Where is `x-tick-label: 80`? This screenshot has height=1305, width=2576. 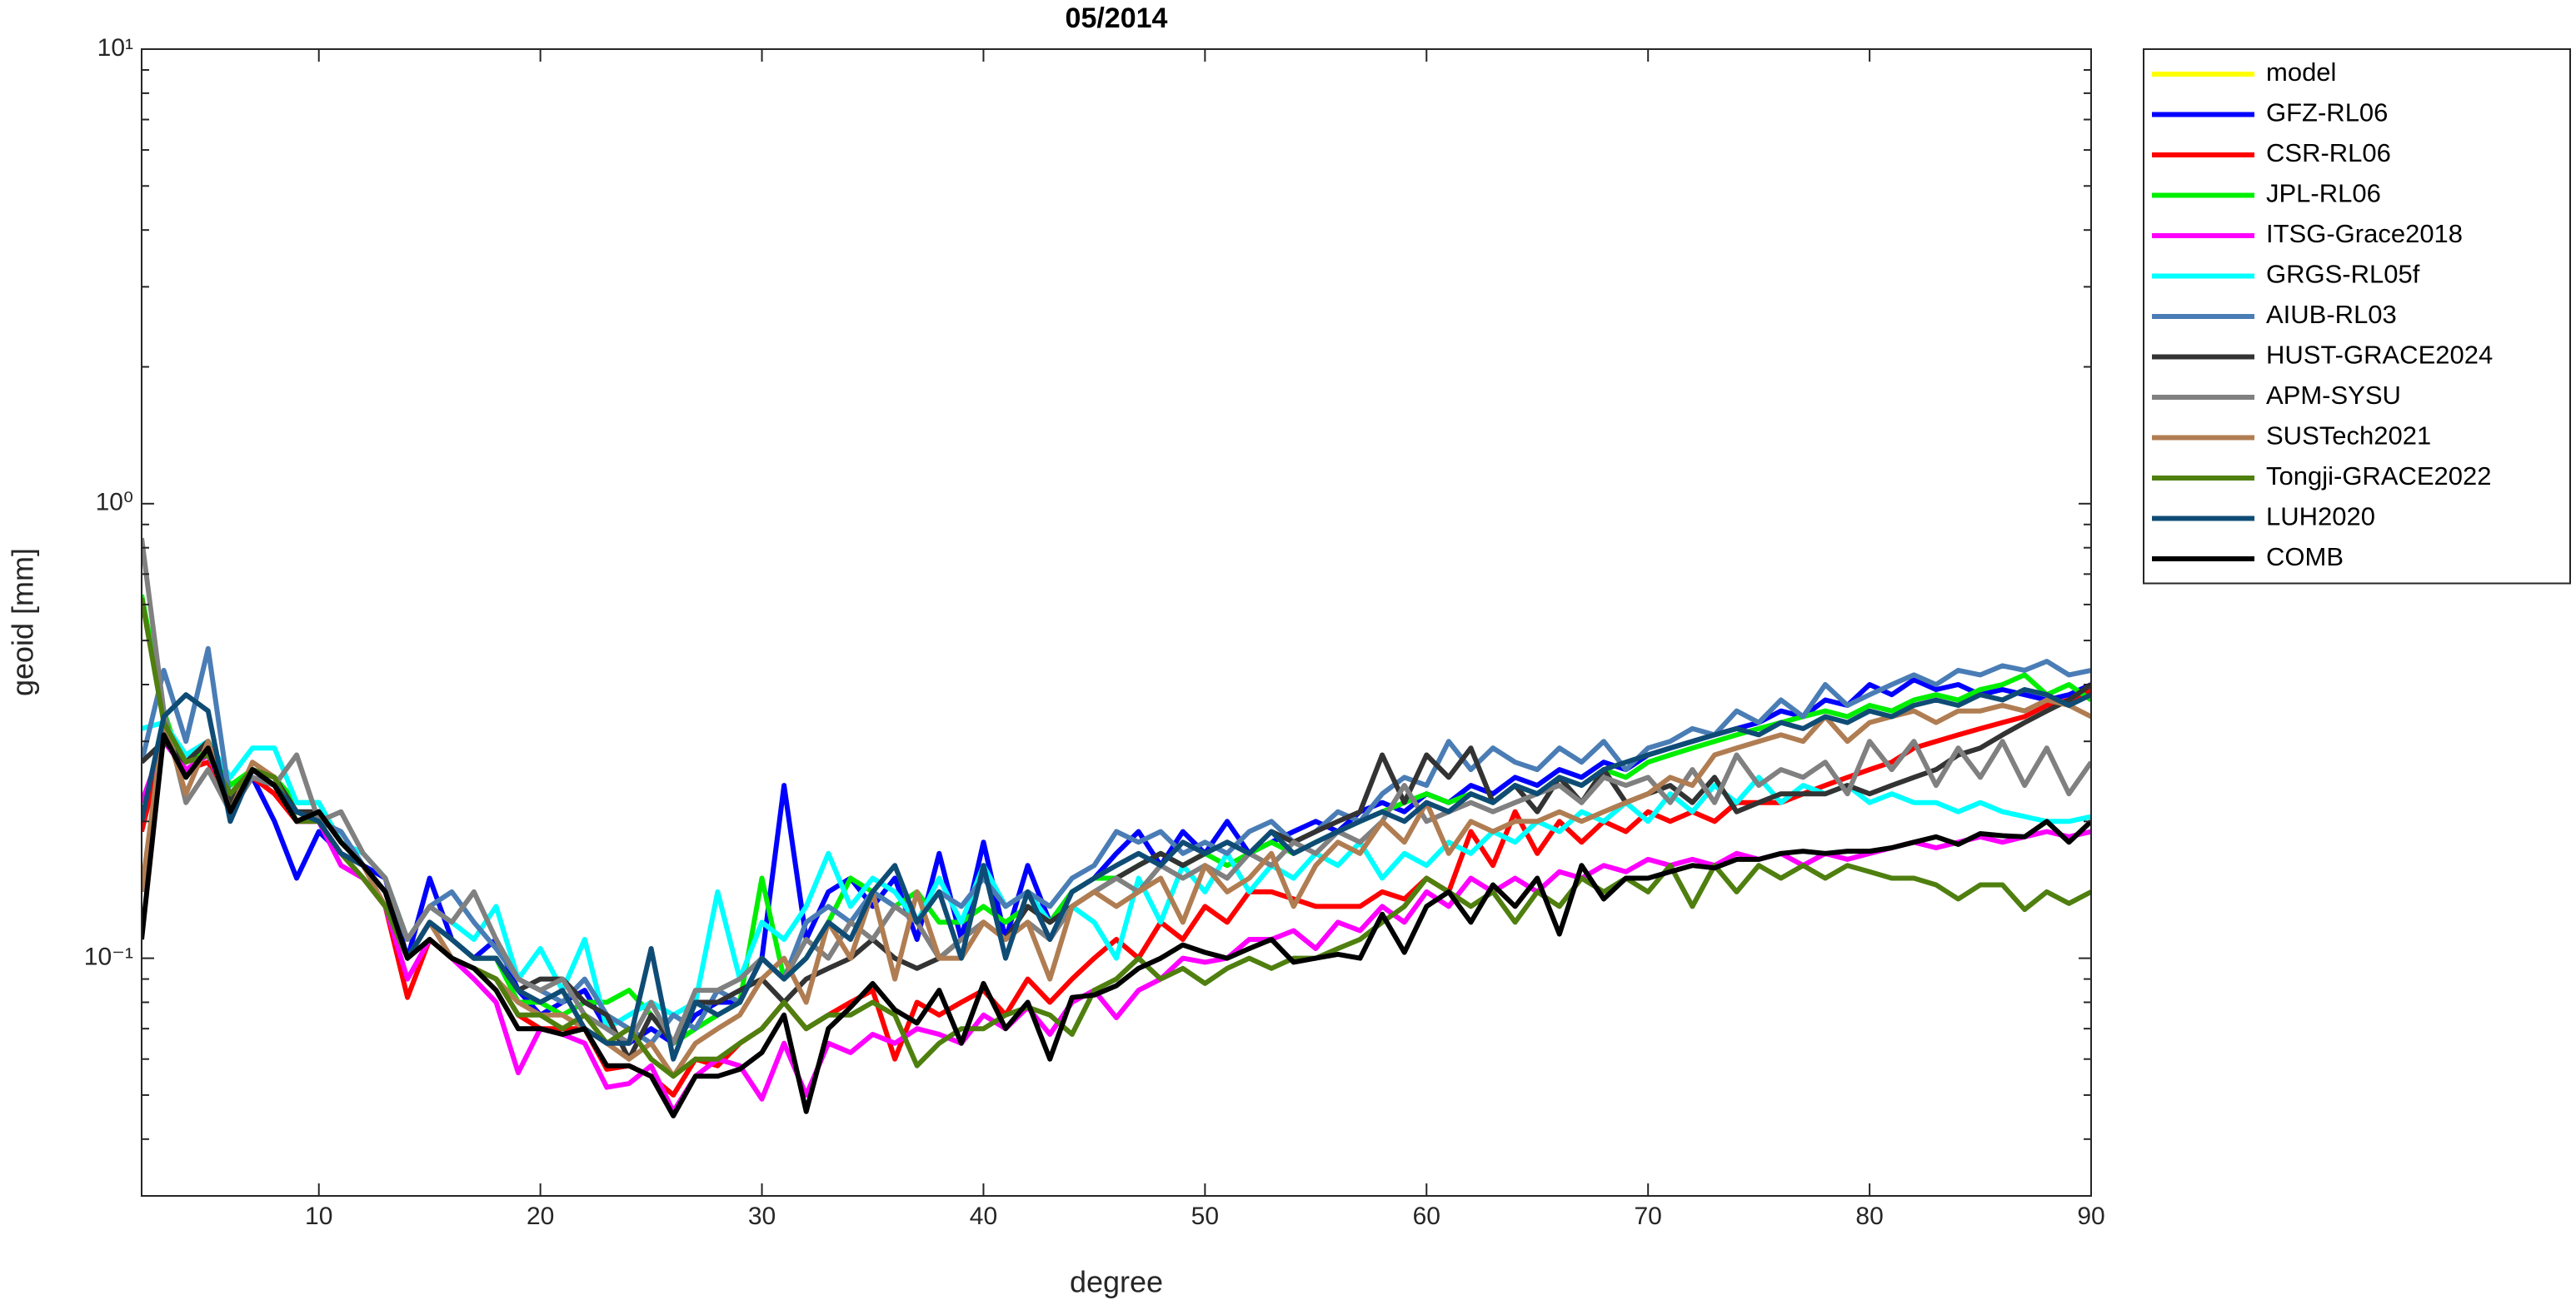 x-tick-label: 80 is located at coordinates (1869, 1216).